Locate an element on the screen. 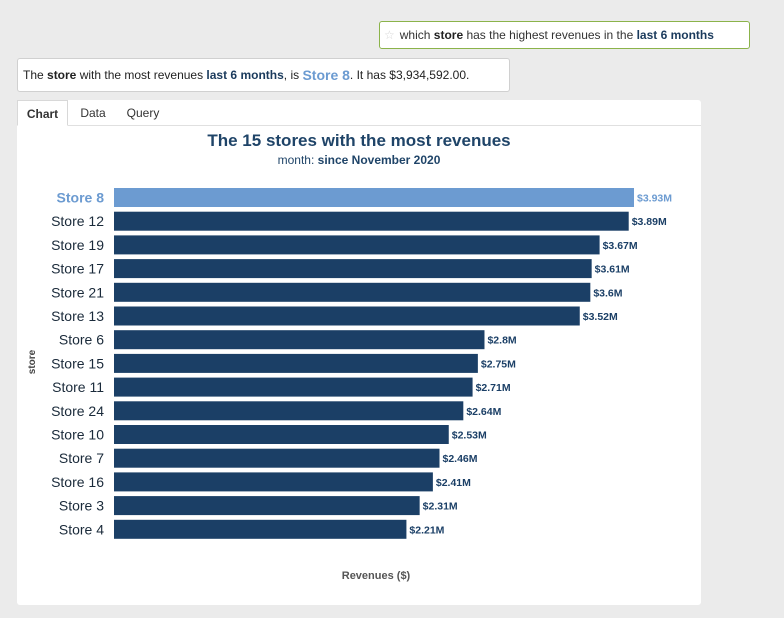  tab-data: Data is located at coordinates (93, 113).